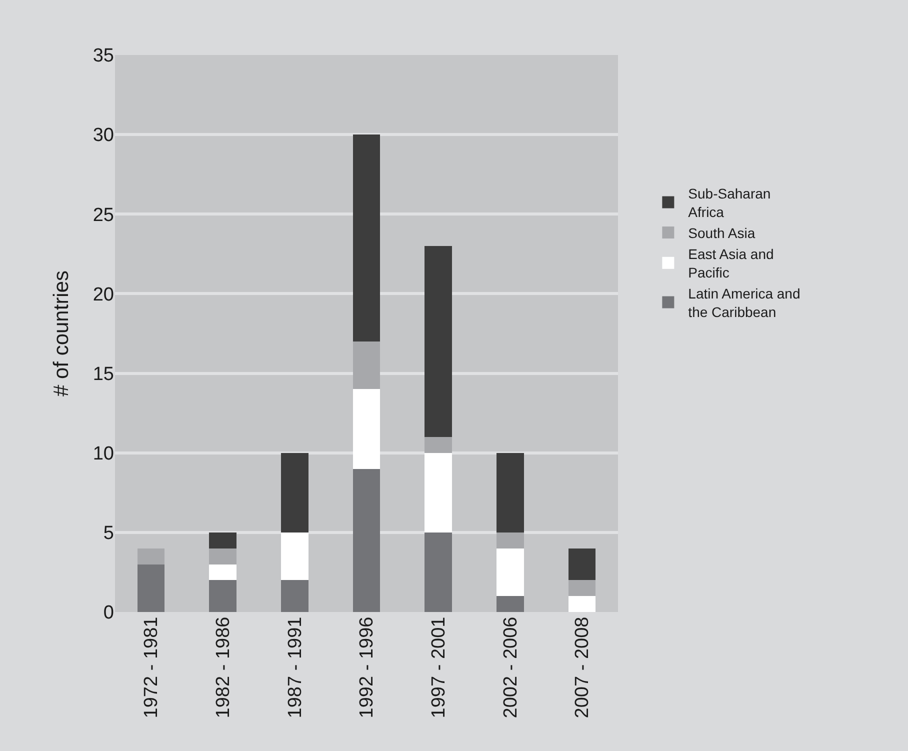 This screenshot has height=751, width=908. Describe the element at coordinates (103, 135) in the screenshot. I see `y-tick-label: 30` at that location.